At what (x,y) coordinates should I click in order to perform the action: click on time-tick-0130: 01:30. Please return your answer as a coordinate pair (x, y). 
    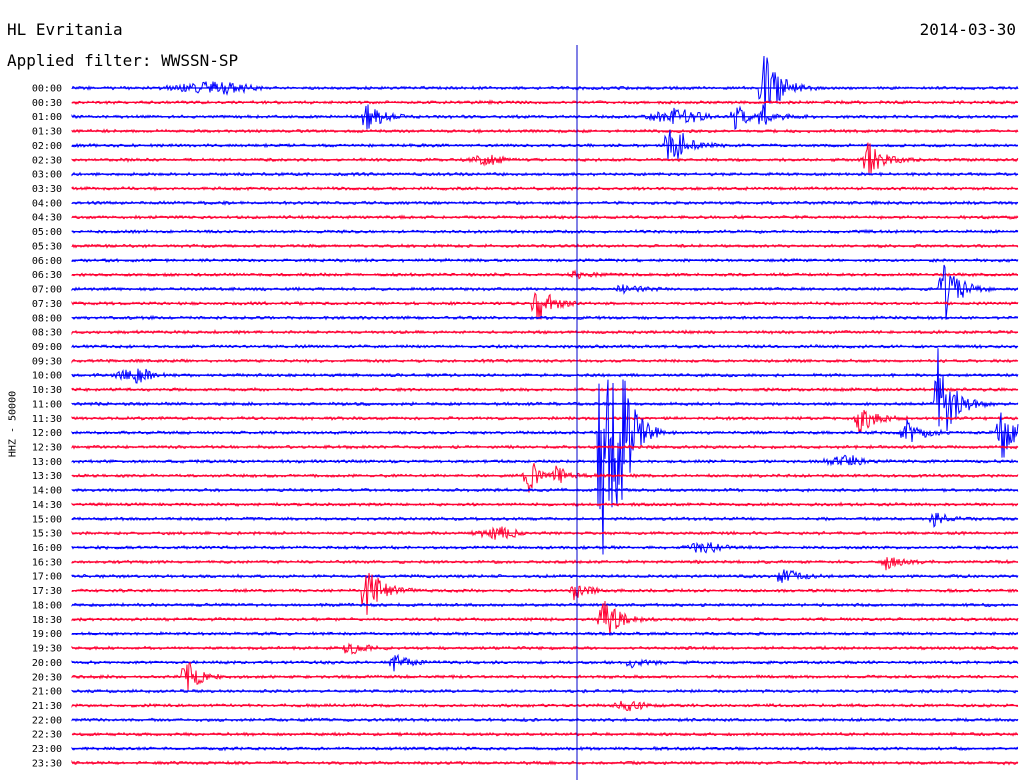
    Looking at the image, I should click on (47, 132).